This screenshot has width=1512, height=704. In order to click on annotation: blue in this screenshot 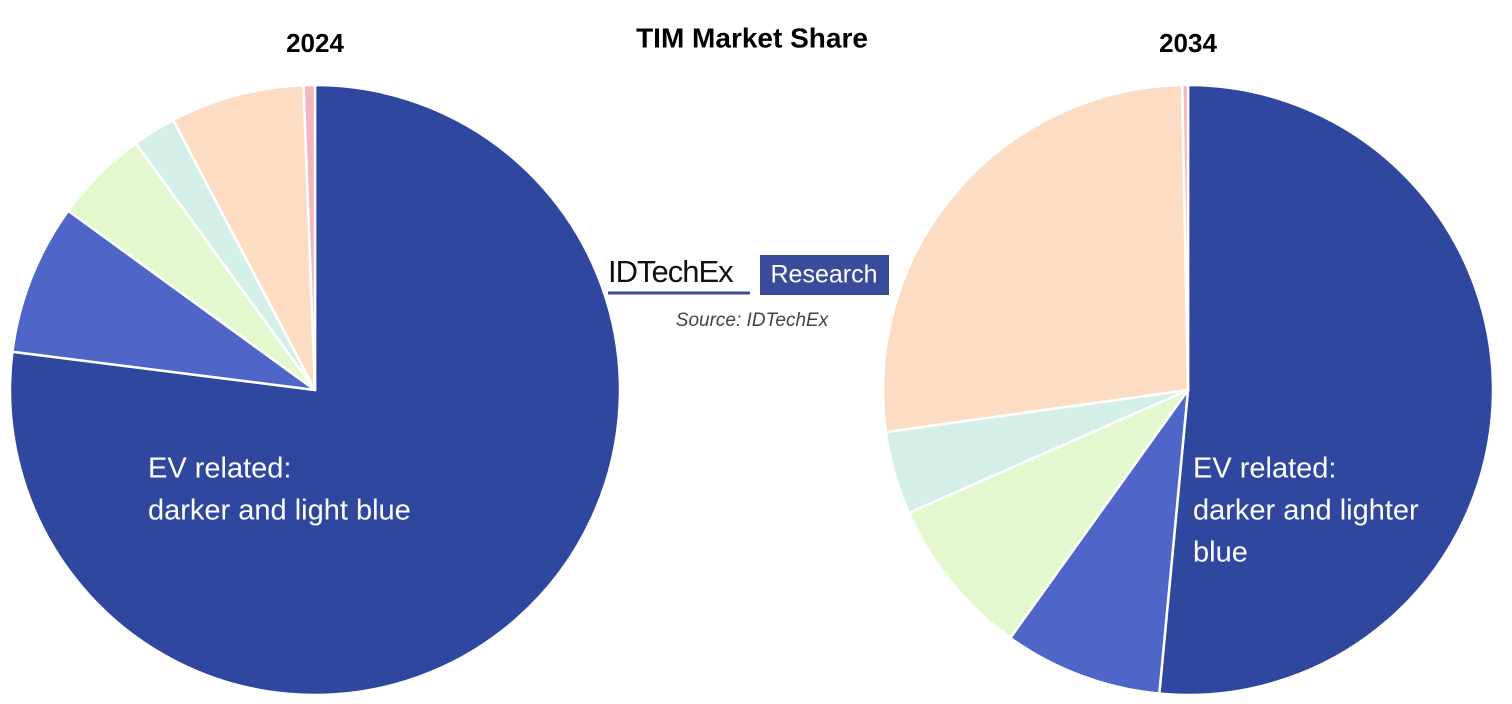, I will do `click(1220, 553)`.